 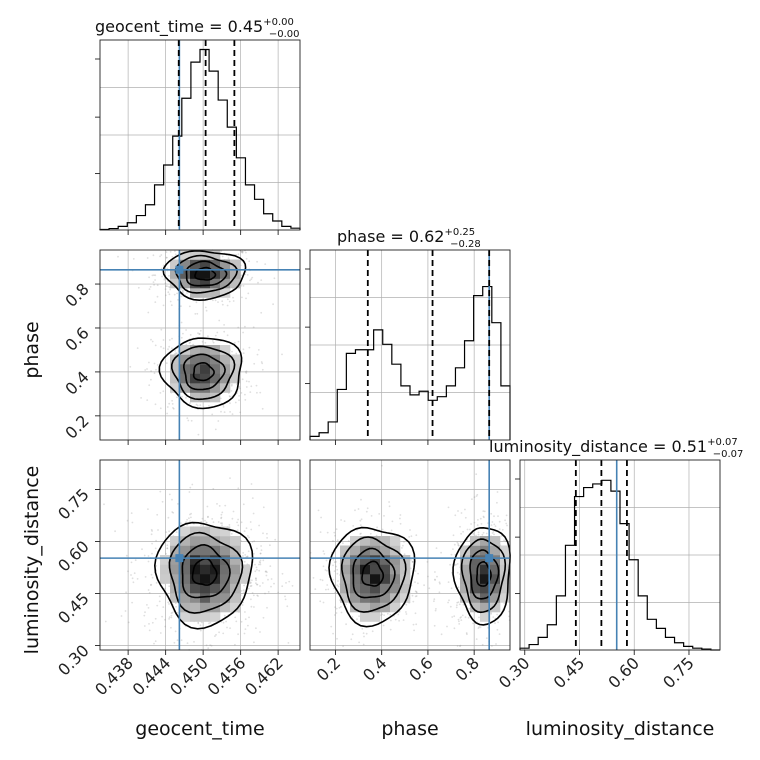 I want to click on y-tick-label: 0.4, so click(x=76, y=382).